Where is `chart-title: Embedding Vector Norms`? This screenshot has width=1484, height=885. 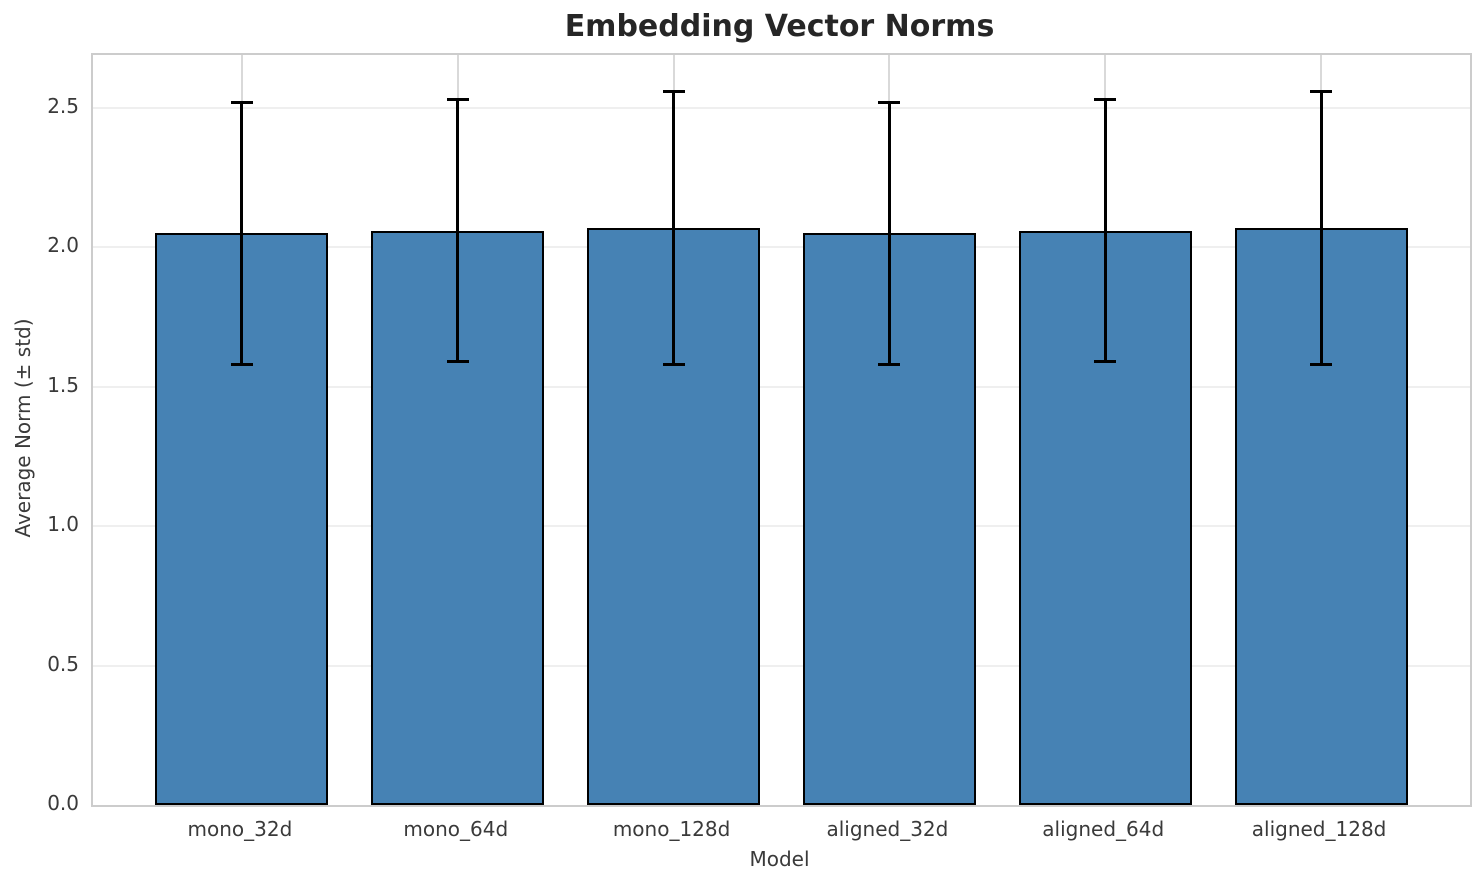
chart-title: Embedding Vector Norms is located at coordinates (779, 26).